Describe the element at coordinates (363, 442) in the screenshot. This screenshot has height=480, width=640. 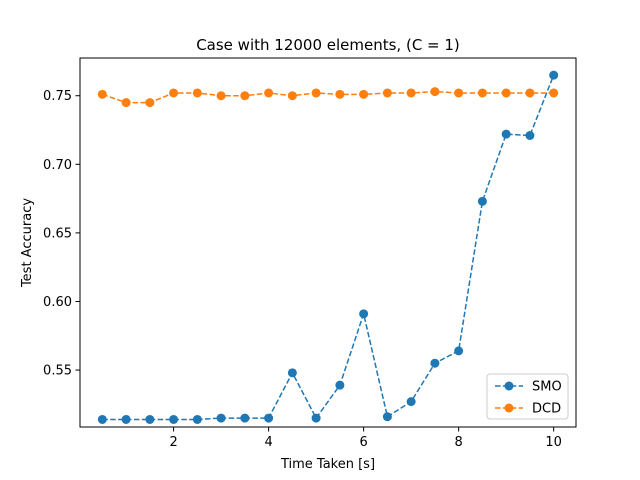
I see `x-tick-label: 6` at that location.